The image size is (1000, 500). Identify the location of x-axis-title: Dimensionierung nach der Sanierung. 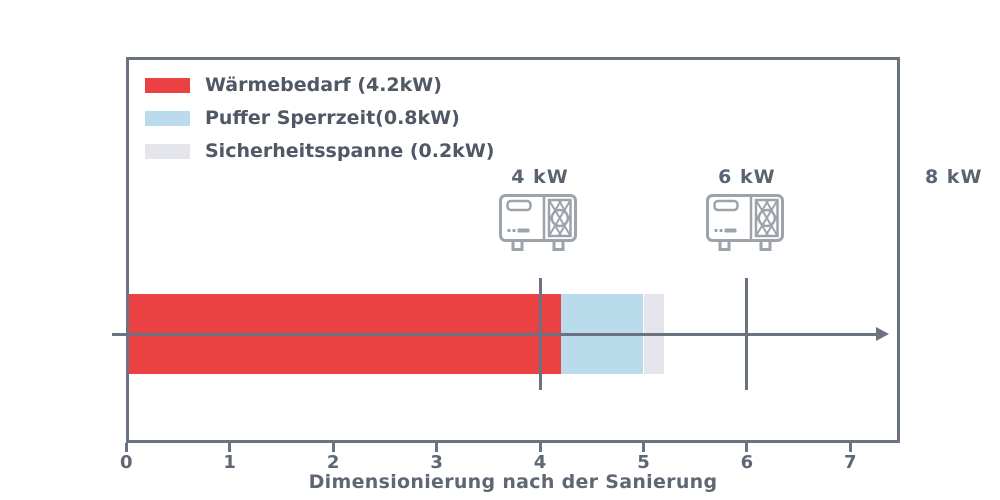
(513, 482).